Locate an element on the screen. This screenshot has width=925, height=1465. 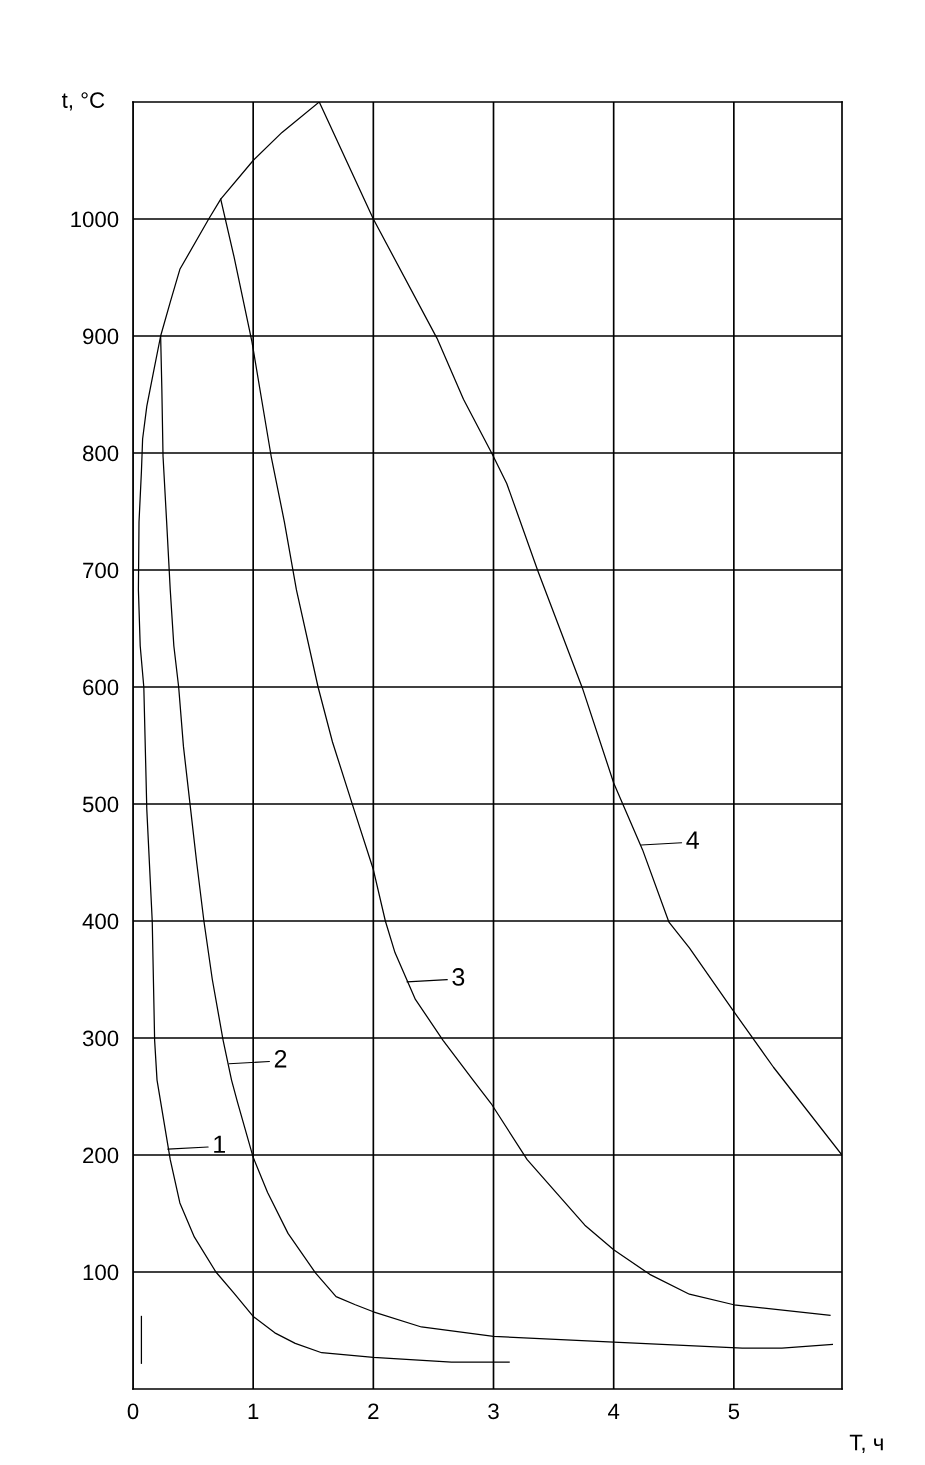
x-axis-title: T, ч is located at coordinates (866, 1443).